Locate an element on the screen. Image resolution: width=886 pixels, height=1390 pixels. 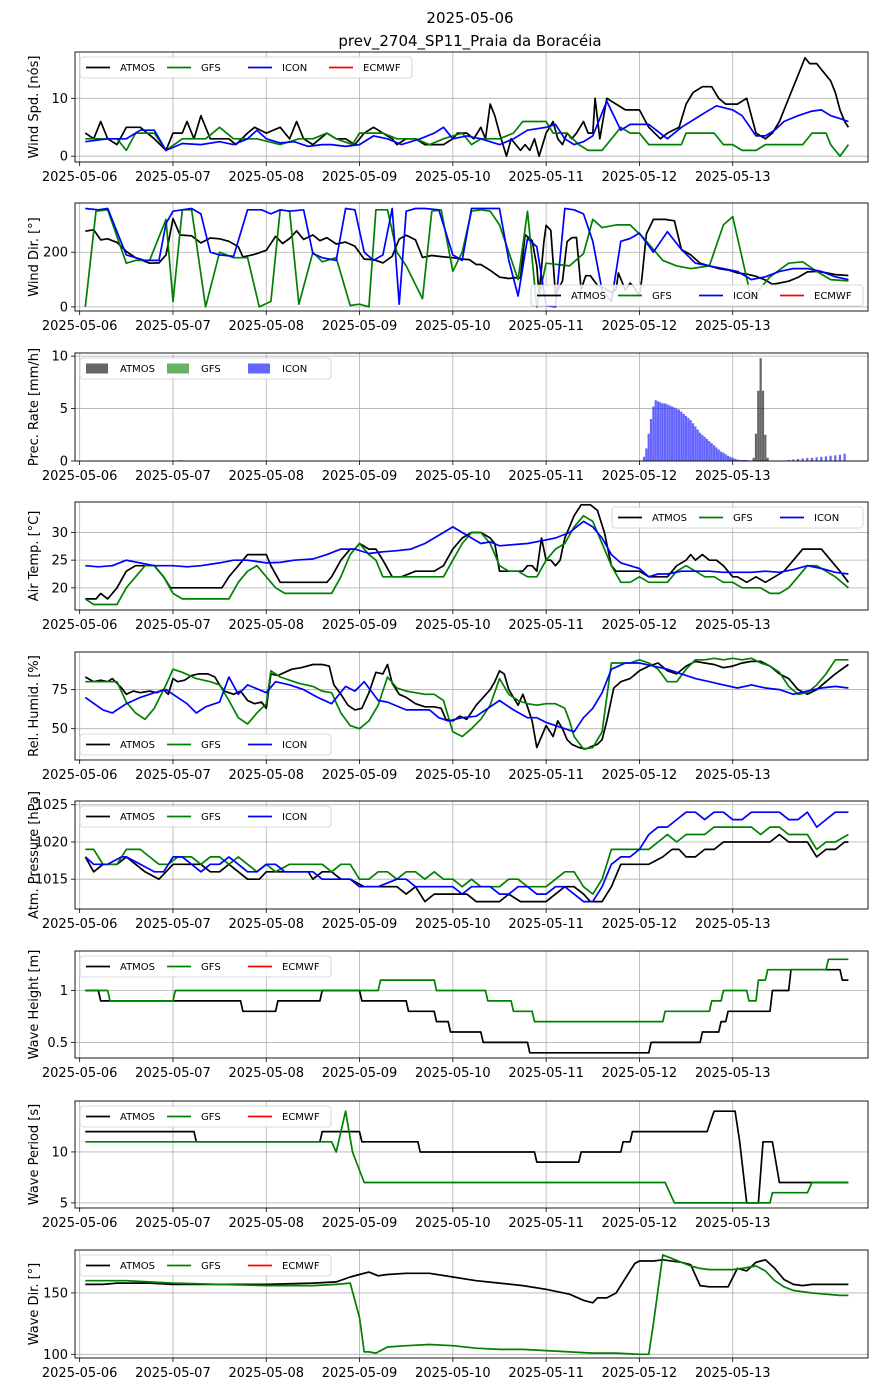
y-axis-label: Atm. Pressure [hPa] is located at coordinates (34, 855).